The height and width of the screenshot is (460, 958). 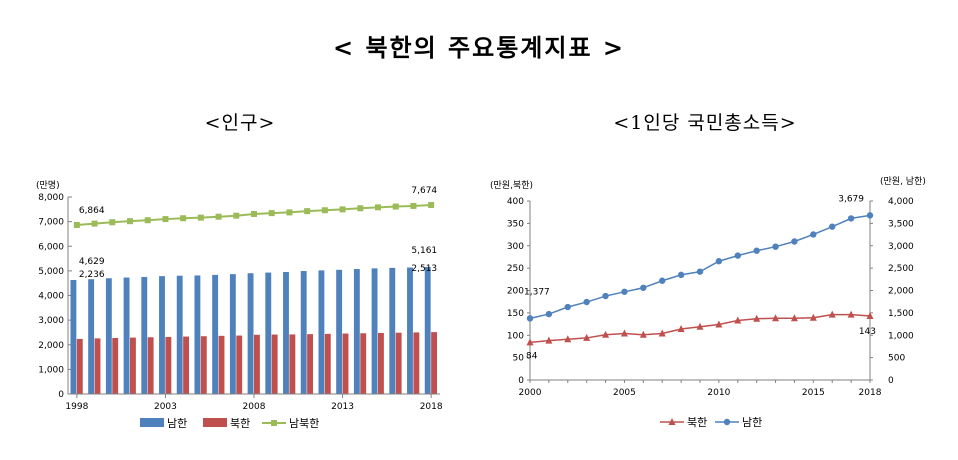 What do you see at coordinates (896, 359) in the screenshot?
I see `y-right-tick-label: 500` at bounding box center [896, 359].